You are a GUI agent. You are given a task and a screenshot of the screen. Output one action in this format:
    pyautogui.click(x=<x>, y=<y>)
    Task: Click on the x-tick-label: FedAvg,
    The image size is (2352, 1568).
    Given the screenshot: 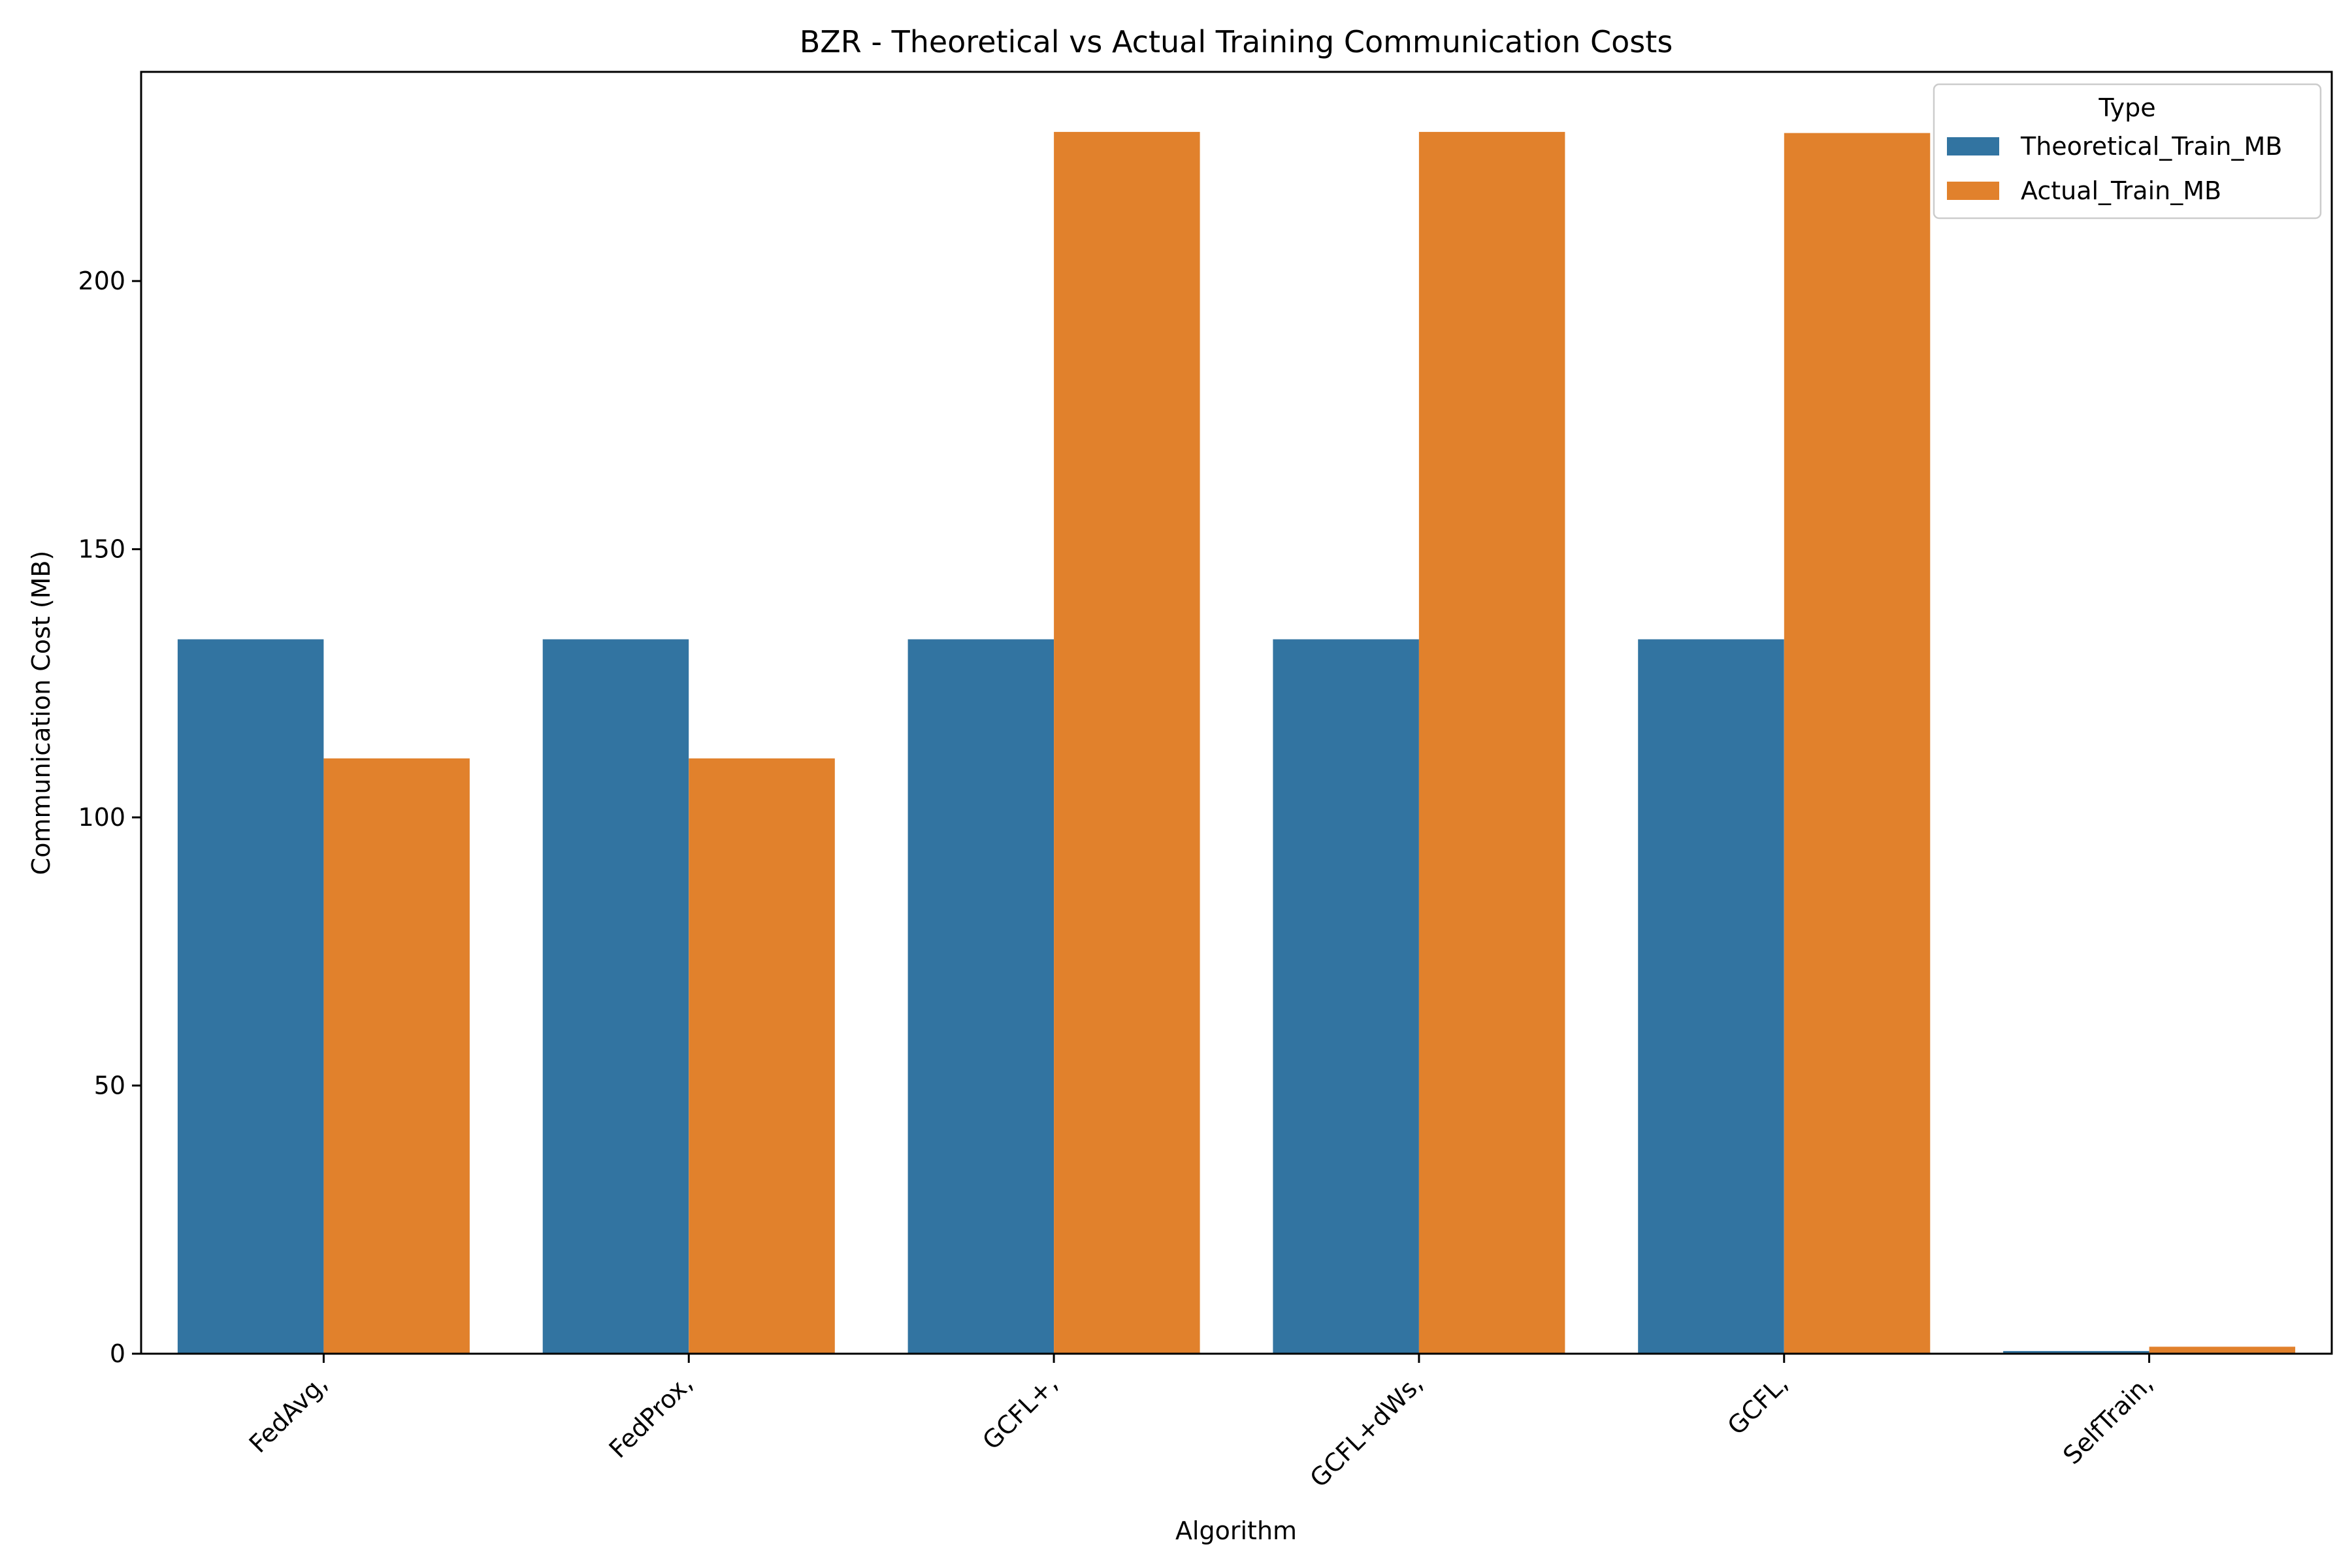 What is the action you would take?
    pyautogui.click(x=288, y=1413)
    